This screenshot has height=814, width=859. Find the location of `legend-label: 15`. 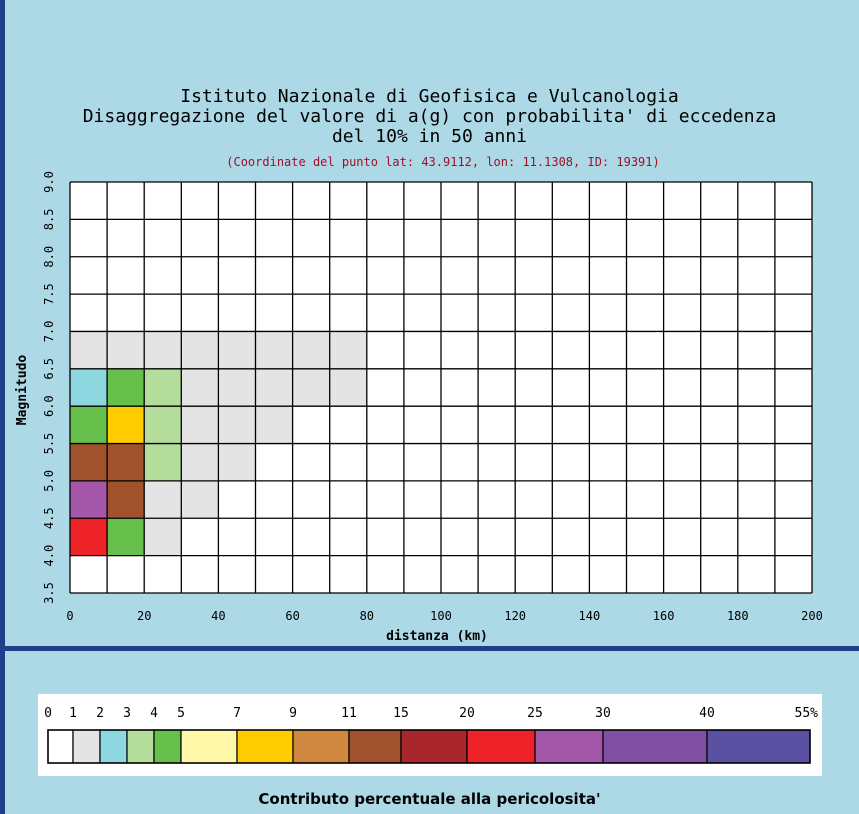

legend-label: 15 is located at coordinates (401, 713).